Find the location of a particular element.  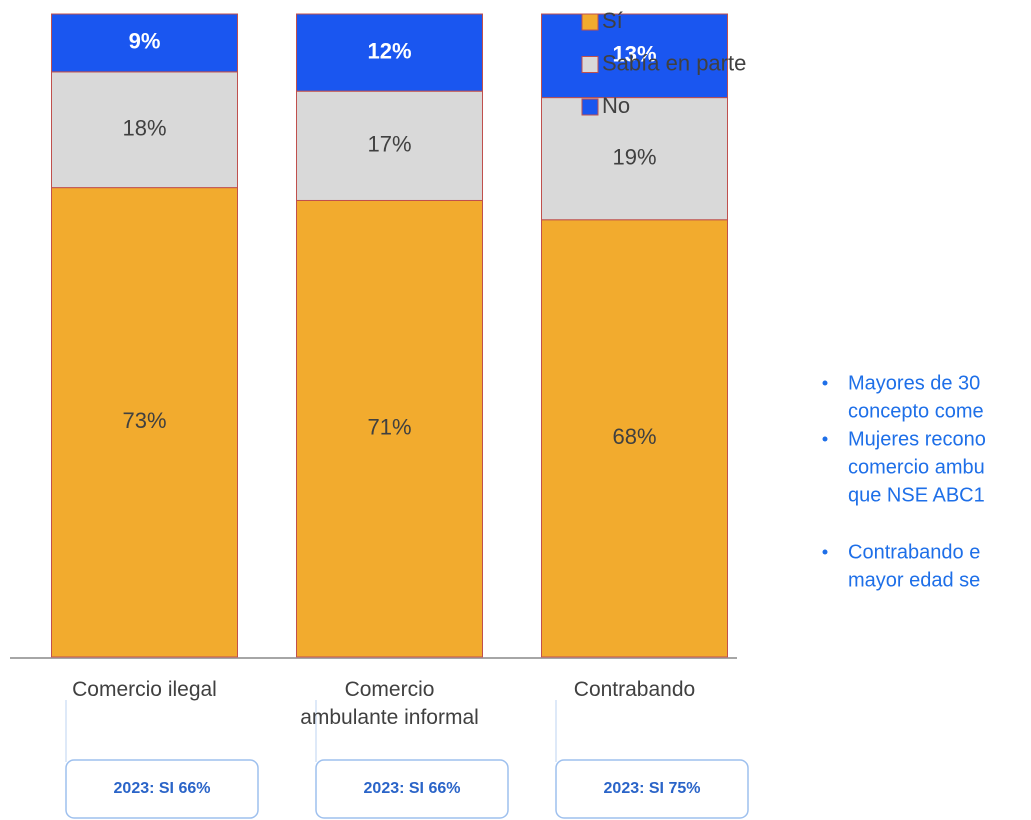

data-label: 9% is located at coordinates (145, 41).